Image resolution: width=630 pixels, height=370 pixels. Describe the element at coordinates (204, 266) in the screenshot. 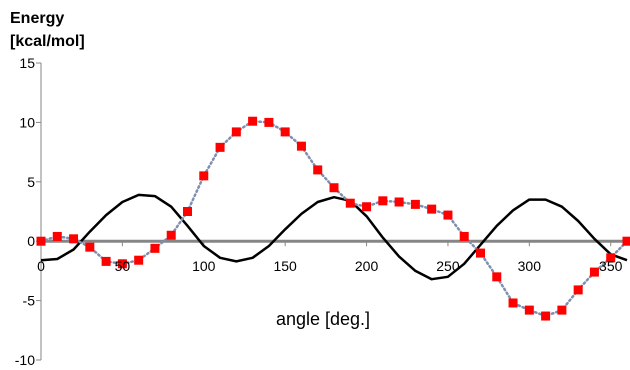

I see `x-tick-label: 100` at that location.